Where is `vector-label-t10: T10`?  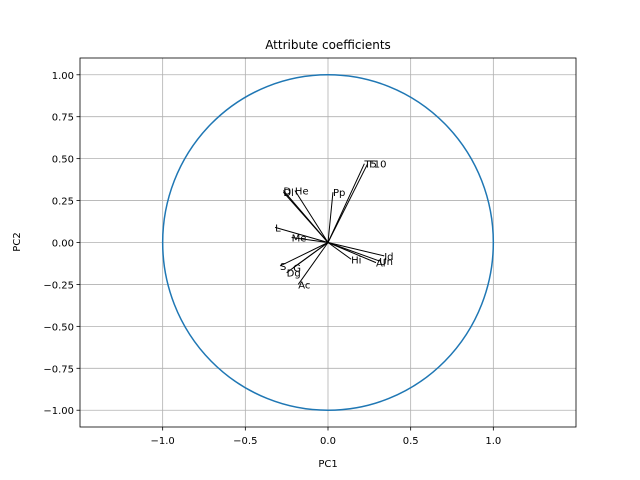
vector-label-t10: T10 is located at coordinates (377, 165).